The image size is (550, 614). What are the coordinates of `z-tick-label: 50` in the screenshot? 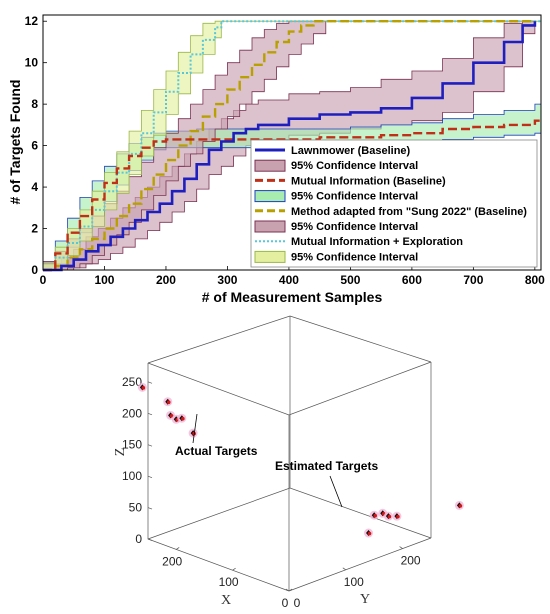 It's located at (136, 508).